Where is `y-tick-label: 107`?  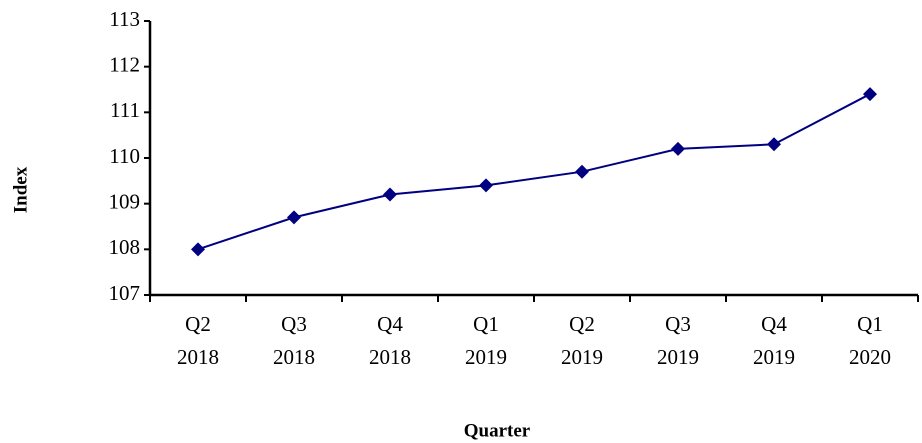 y-tick-label: 107 is located at coordinates (125, 293).